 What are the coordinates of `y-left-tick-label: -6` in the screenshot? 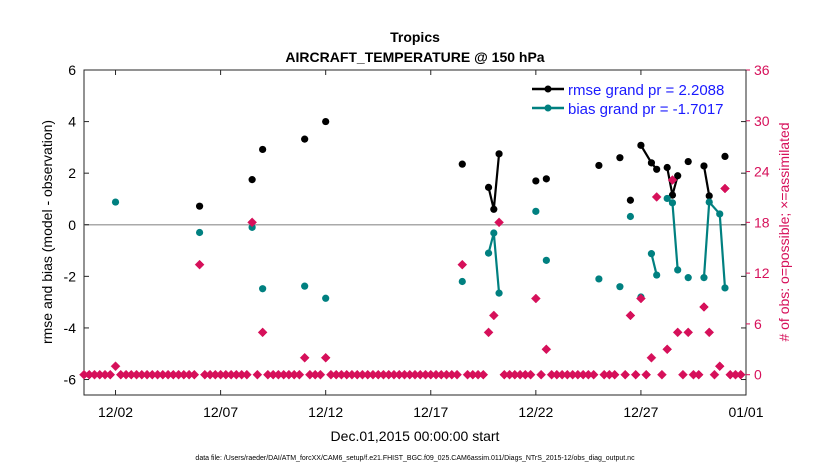 It's located at (70, 380).